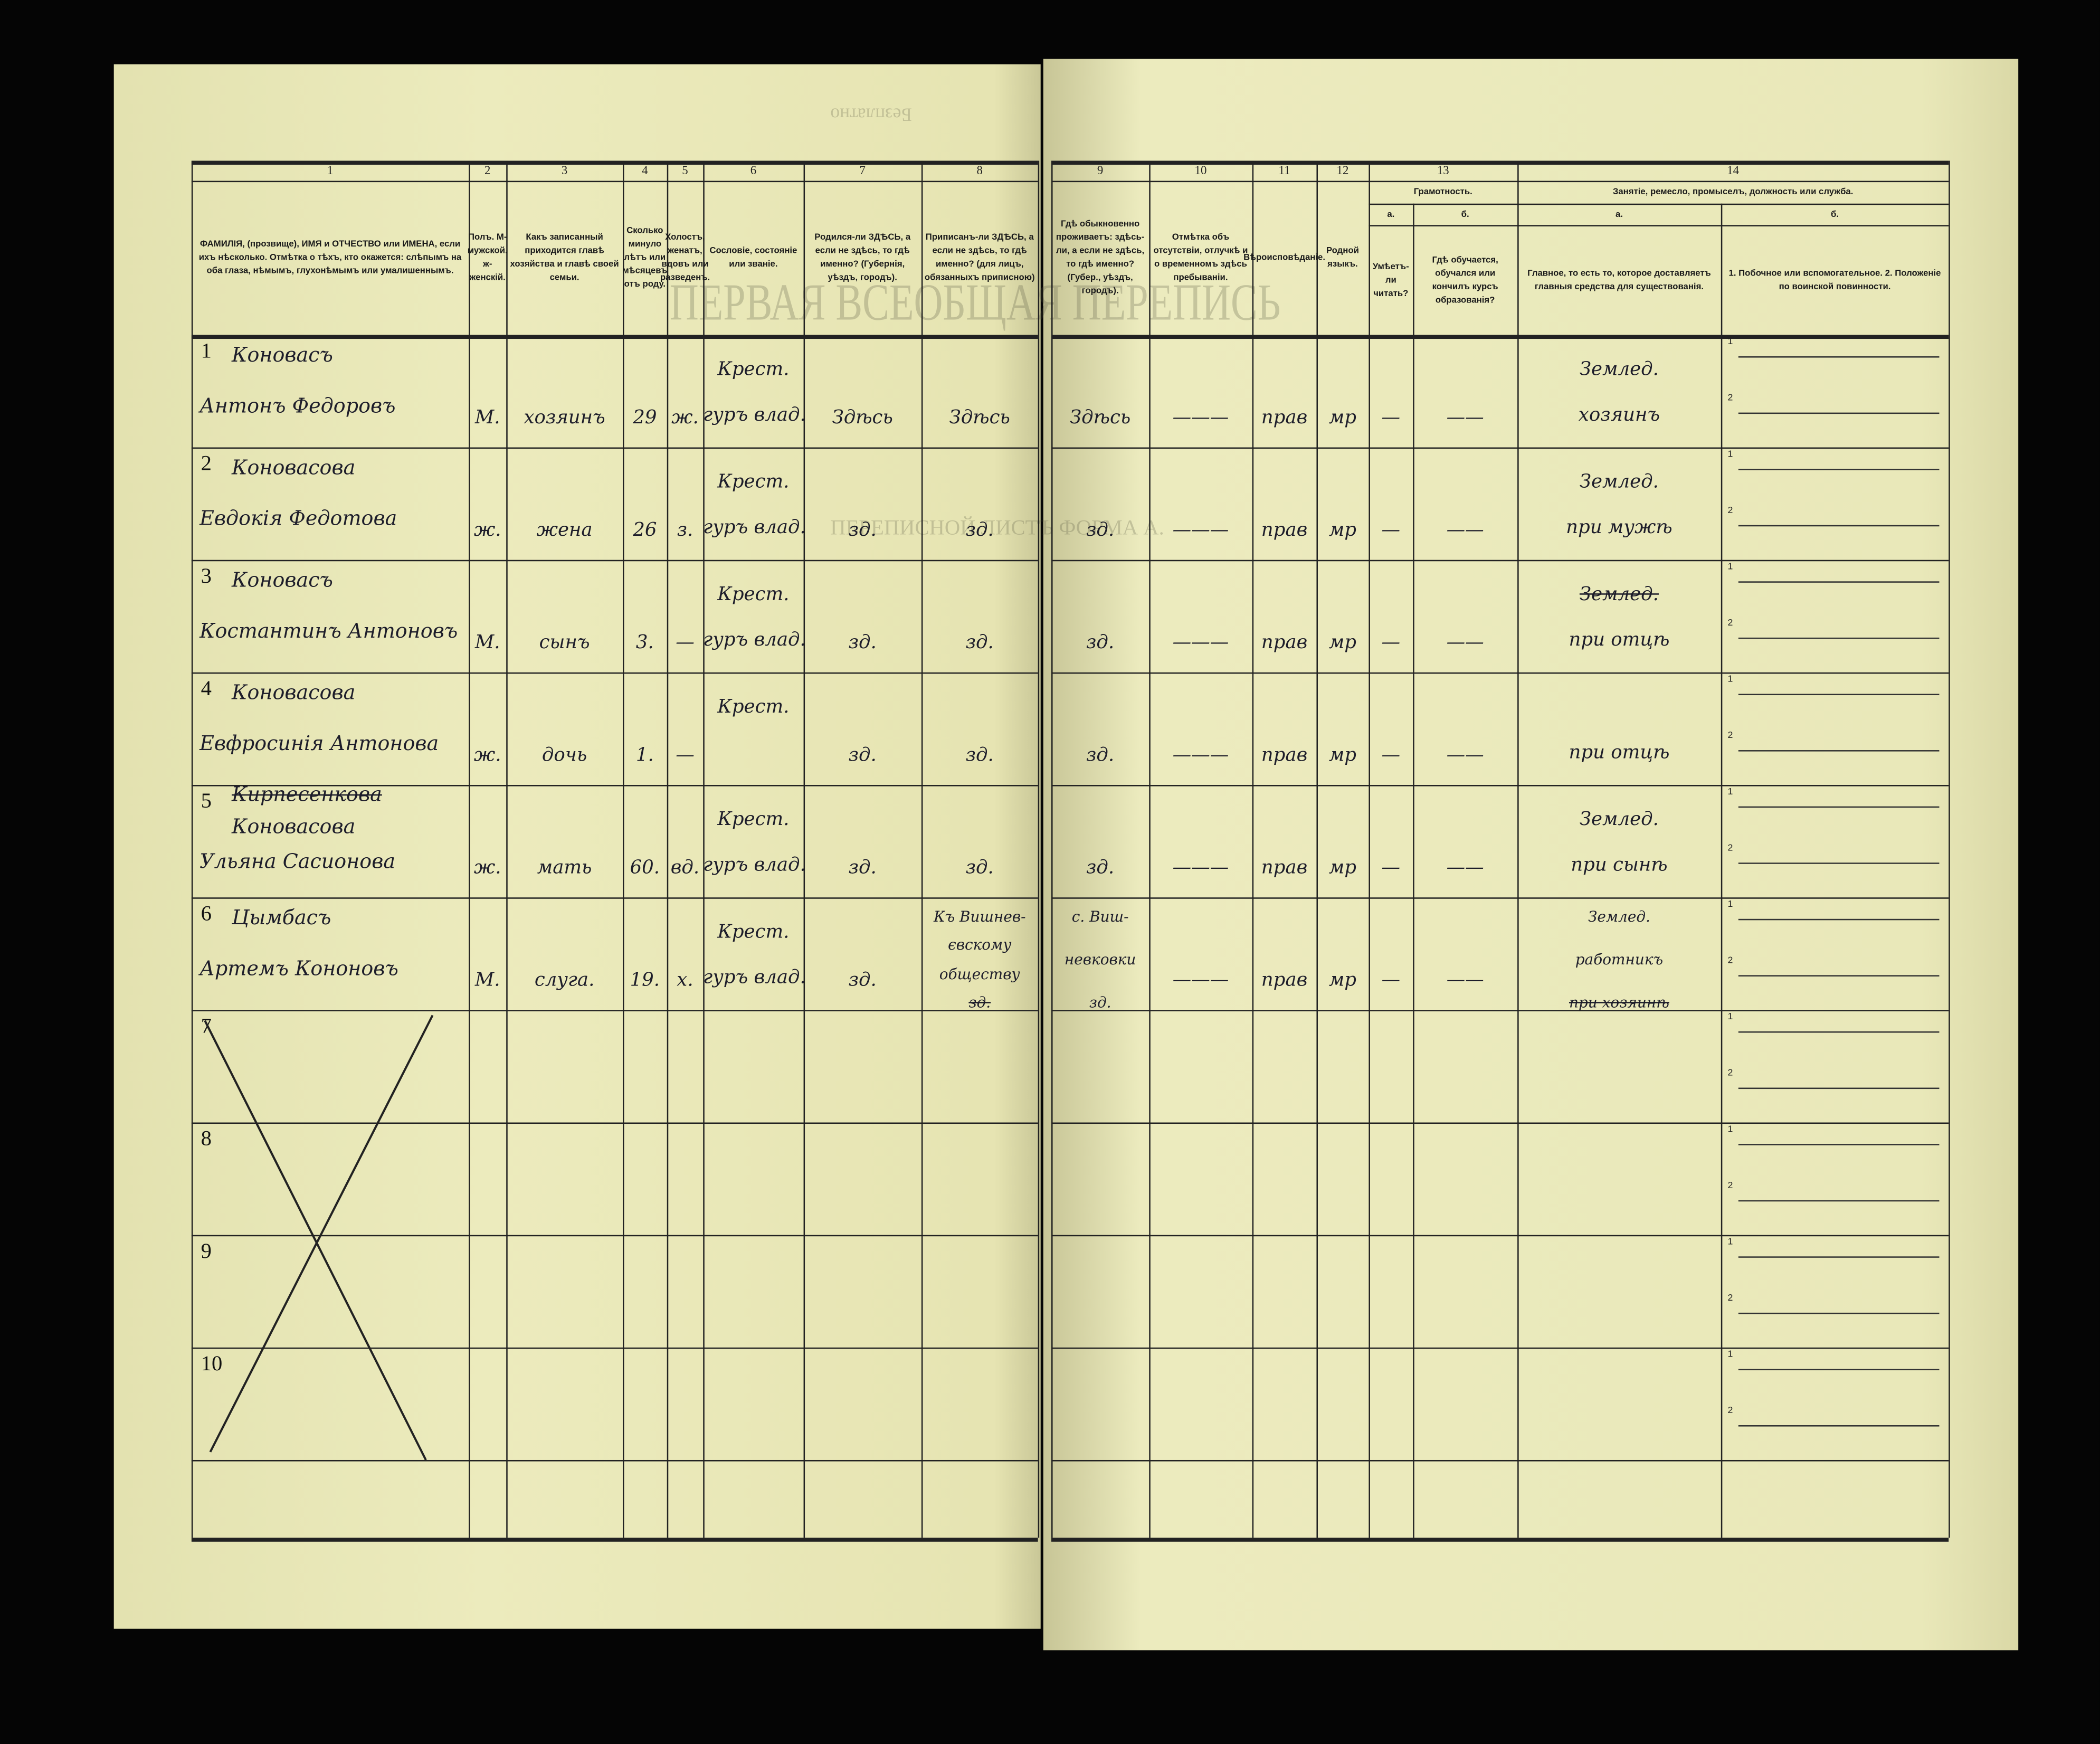 The image size is (2100, 1744). Describe the element at coordinates (979, 418) in the screenshot. I see `cell-registered: Здѣсь` at that location.